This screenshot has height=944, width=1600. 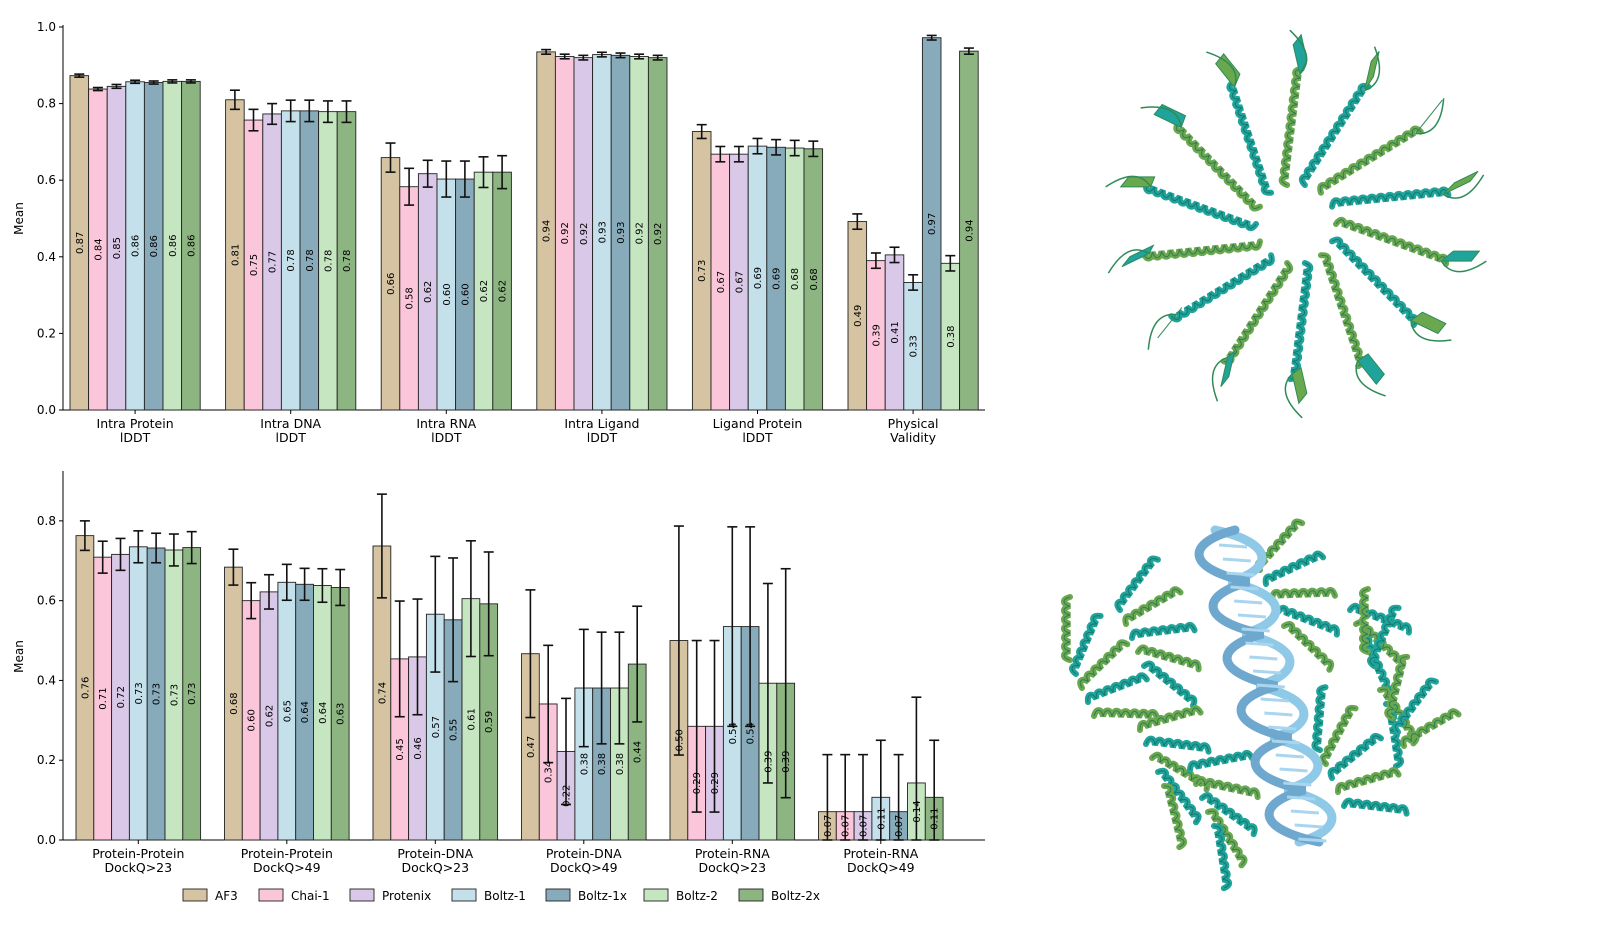 What do you see at coordinates (135, 423) in the screenshot?
I see `x-tick-label: Intra Protein` at bounding box center [135, 423].